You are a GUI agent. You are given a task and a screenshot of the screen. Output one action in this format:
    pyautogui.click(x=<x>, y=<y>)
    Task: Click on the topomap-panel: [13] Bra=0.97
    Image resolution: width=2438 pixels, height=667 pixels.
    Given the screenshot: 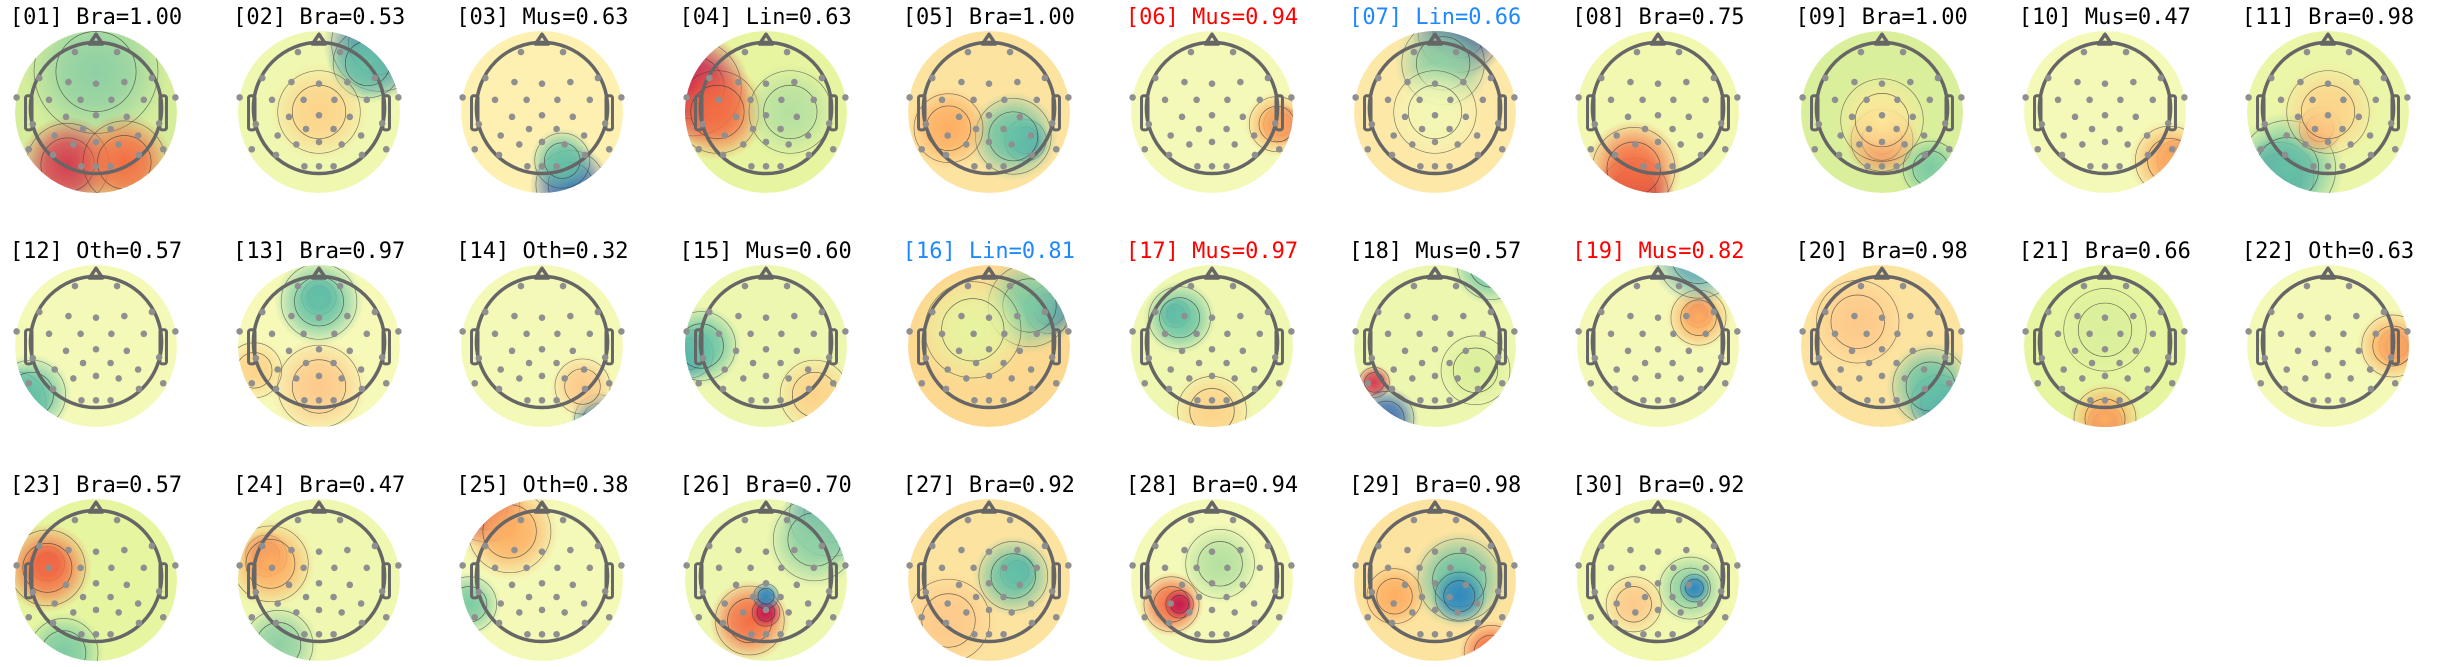 What is the action you would take?
    pyautogui.click(x=319, y=334)
    